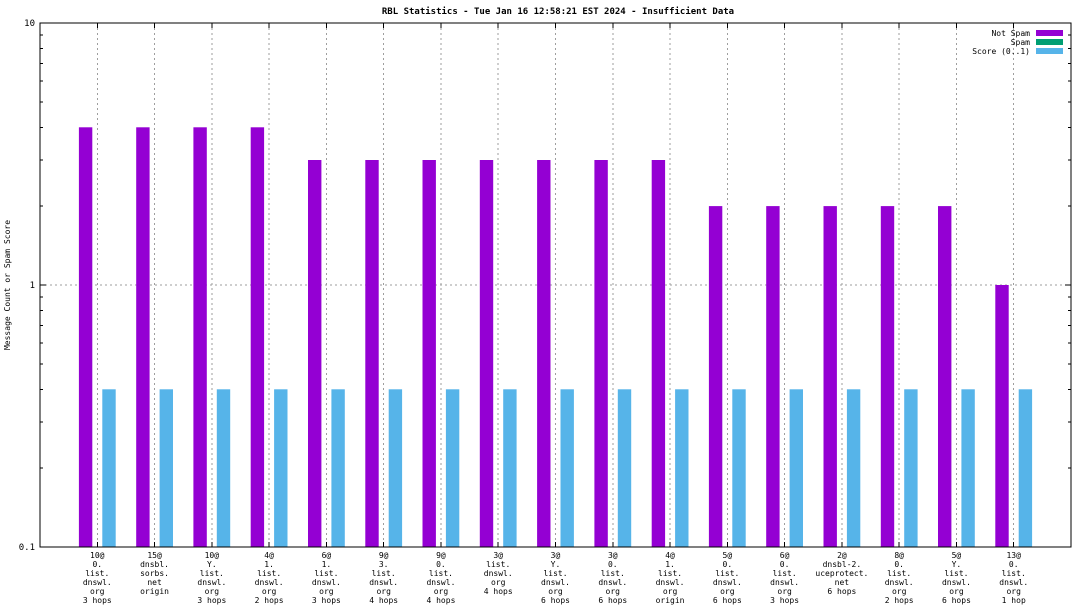 This screenshot has height=612, width=1088. Describe the element at coordinates (154, 573) in the screenshot. I see `x-category-label: sorbs.` at that location.